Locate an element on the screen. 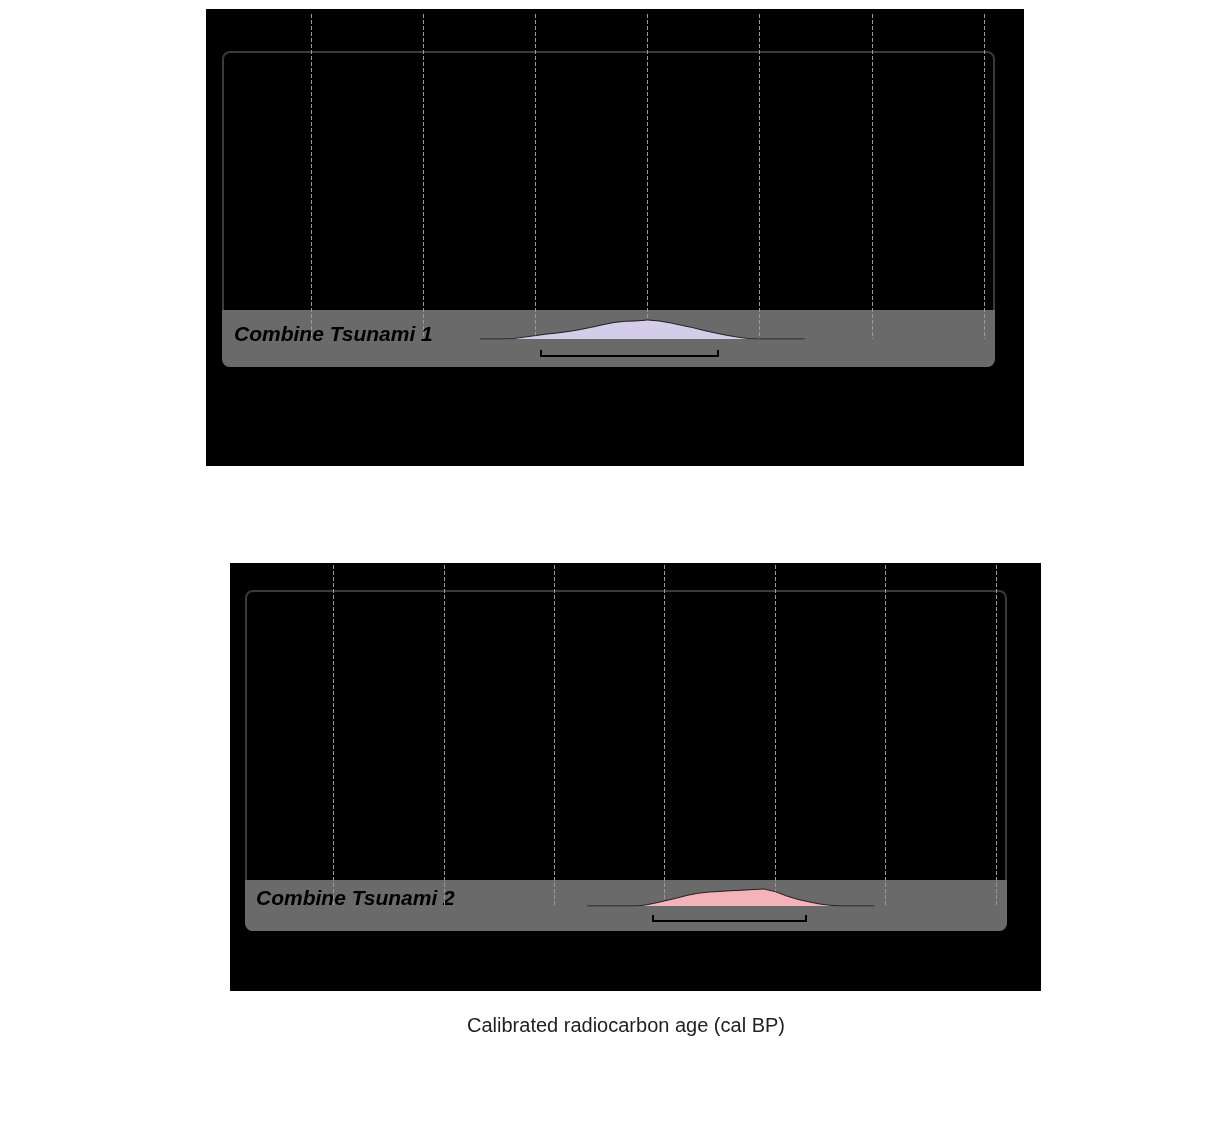 The width and height of the screenshot is (1216, 1124). x-axis-title: Calibrated radiocarbon age (cal BP) is located at coordinates (626, 1025).